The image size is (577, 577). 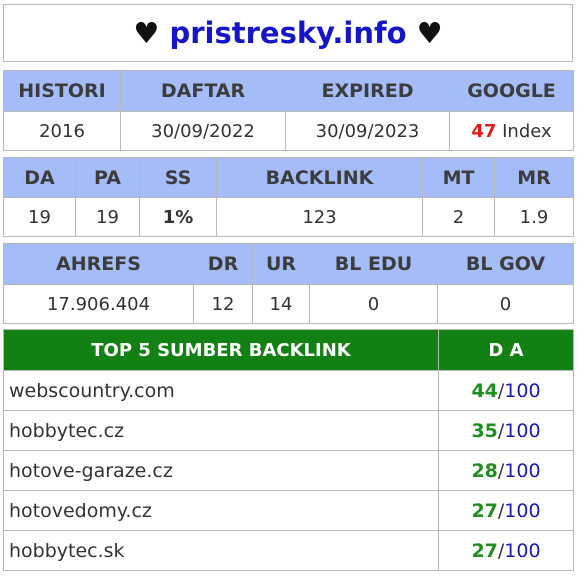 What do you see at coordinates (39, 217) in the screenshot?
I see `value-da: 19` at bounding box center [39, 217].